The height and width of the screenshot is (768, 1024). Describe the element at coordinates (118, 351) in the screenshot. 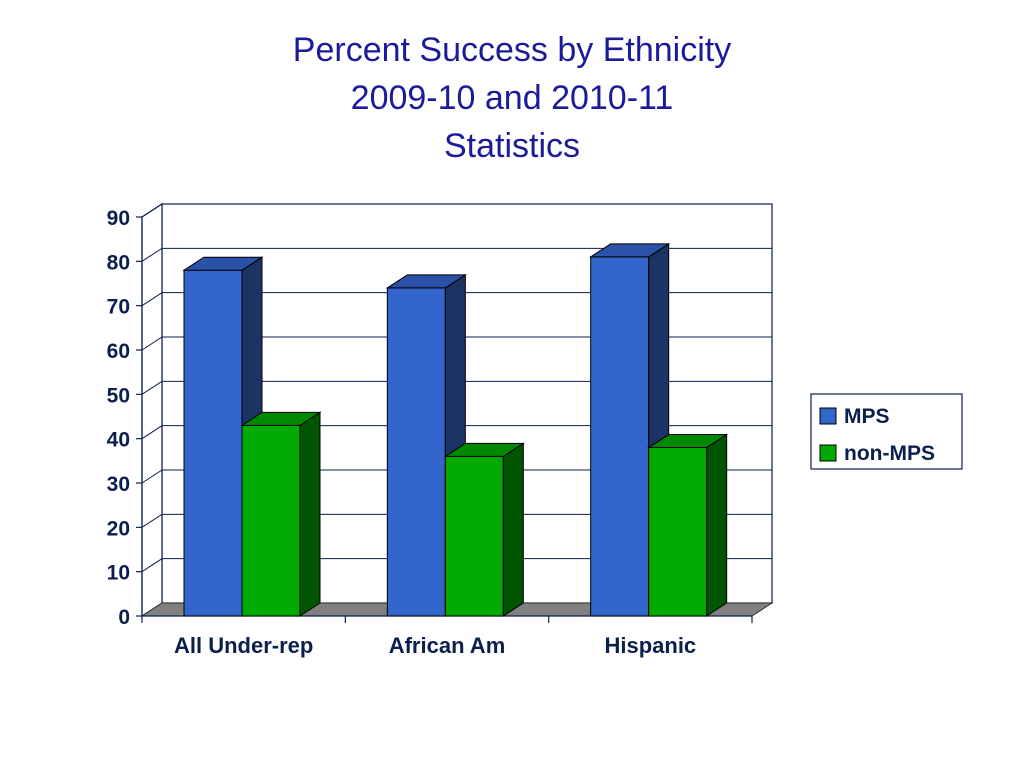

I see `y-tick-label: 60` at that location.